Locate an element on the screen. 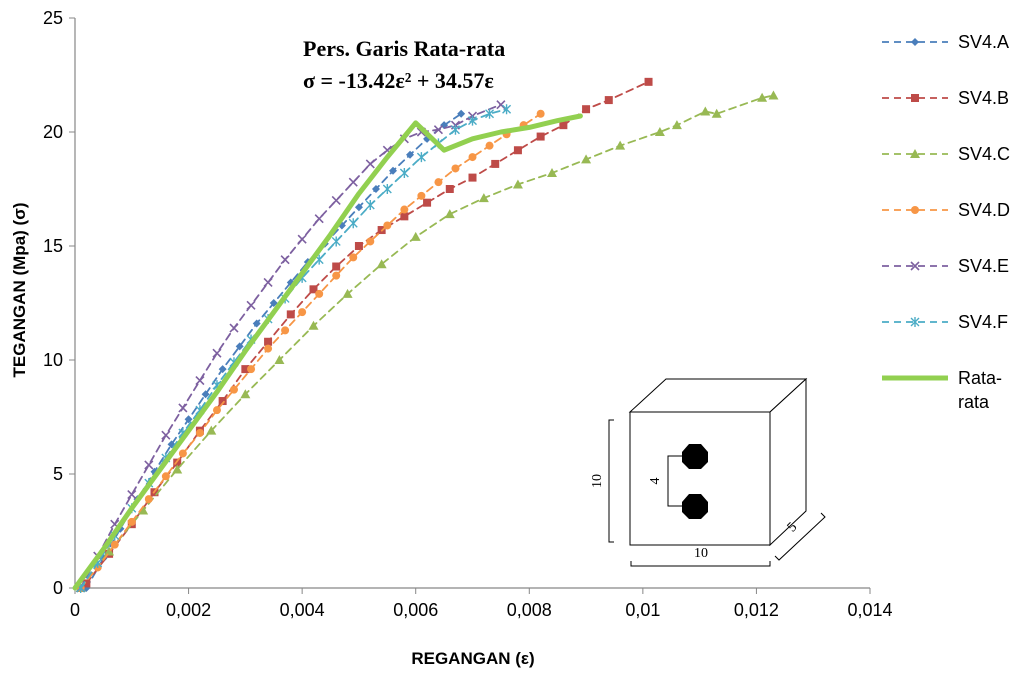  x-tick-label: 0,006 is located at coordinates (415, 610).